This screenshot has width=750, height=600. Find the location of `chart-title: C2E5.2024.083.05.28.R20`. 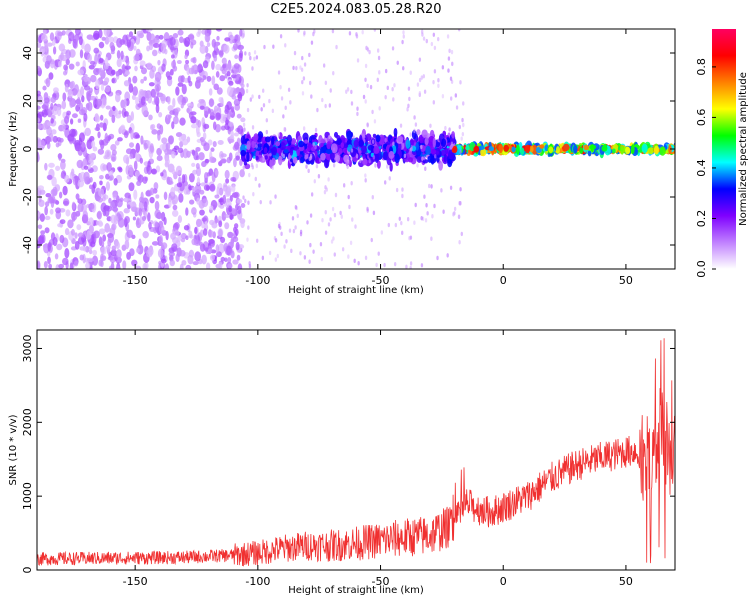

chart-title: C2E5.2024.083.05.28.R20 is located at coordinates (356, 9).